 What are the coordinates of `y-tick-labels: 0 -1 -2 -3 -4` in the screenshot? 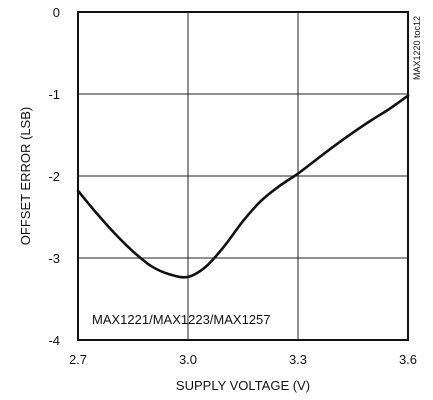 It's located at (54, 176).